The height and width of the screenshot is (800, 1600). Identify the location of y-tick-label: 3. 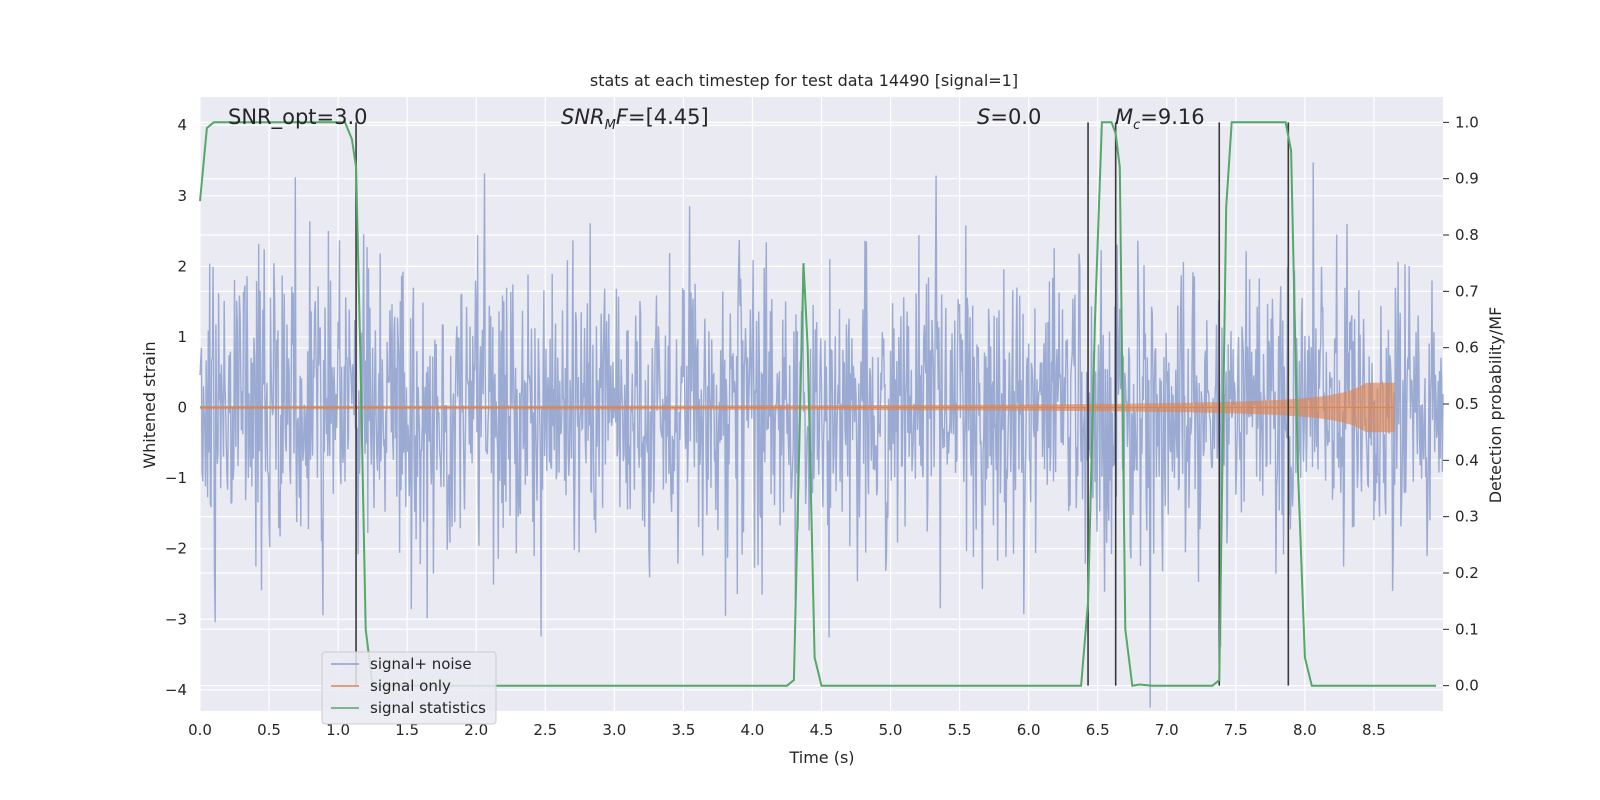
(182, 196).